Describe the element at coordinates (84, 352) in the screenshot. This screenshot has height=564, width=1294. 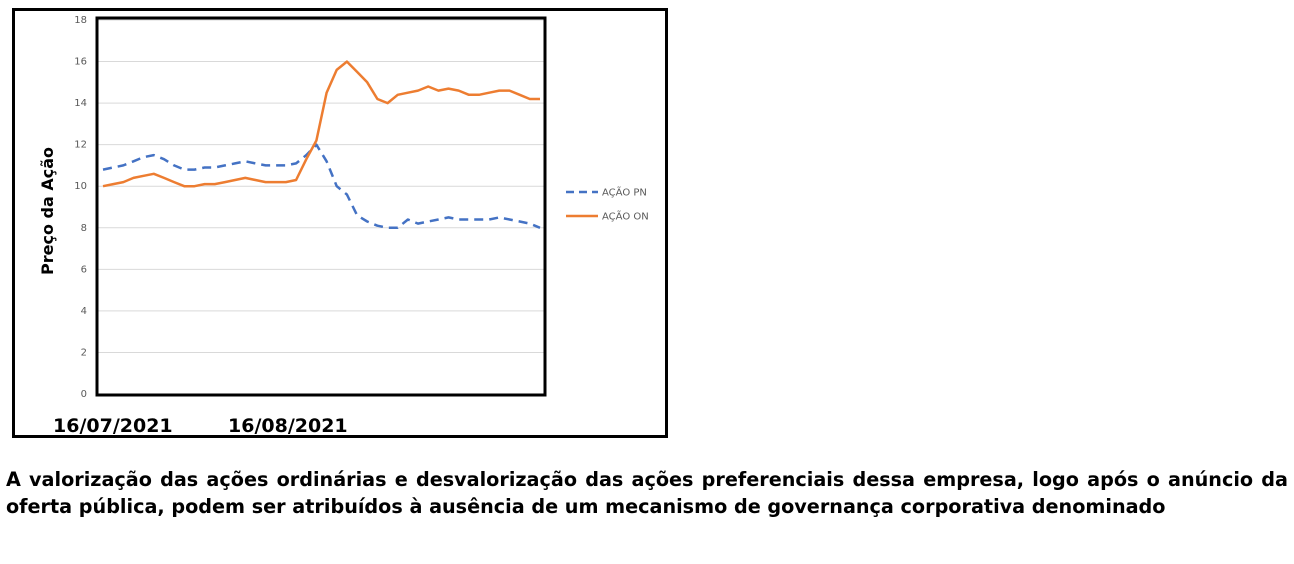
I see `y-tick-label: 2` at that location.